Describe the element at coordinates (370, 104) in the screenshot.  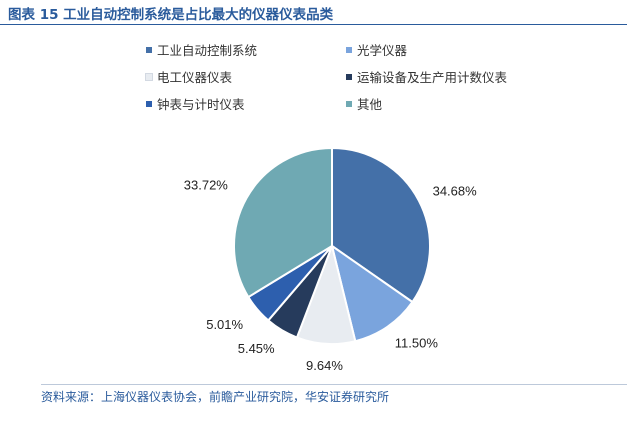
I see `legend-label: 其他` at that location.